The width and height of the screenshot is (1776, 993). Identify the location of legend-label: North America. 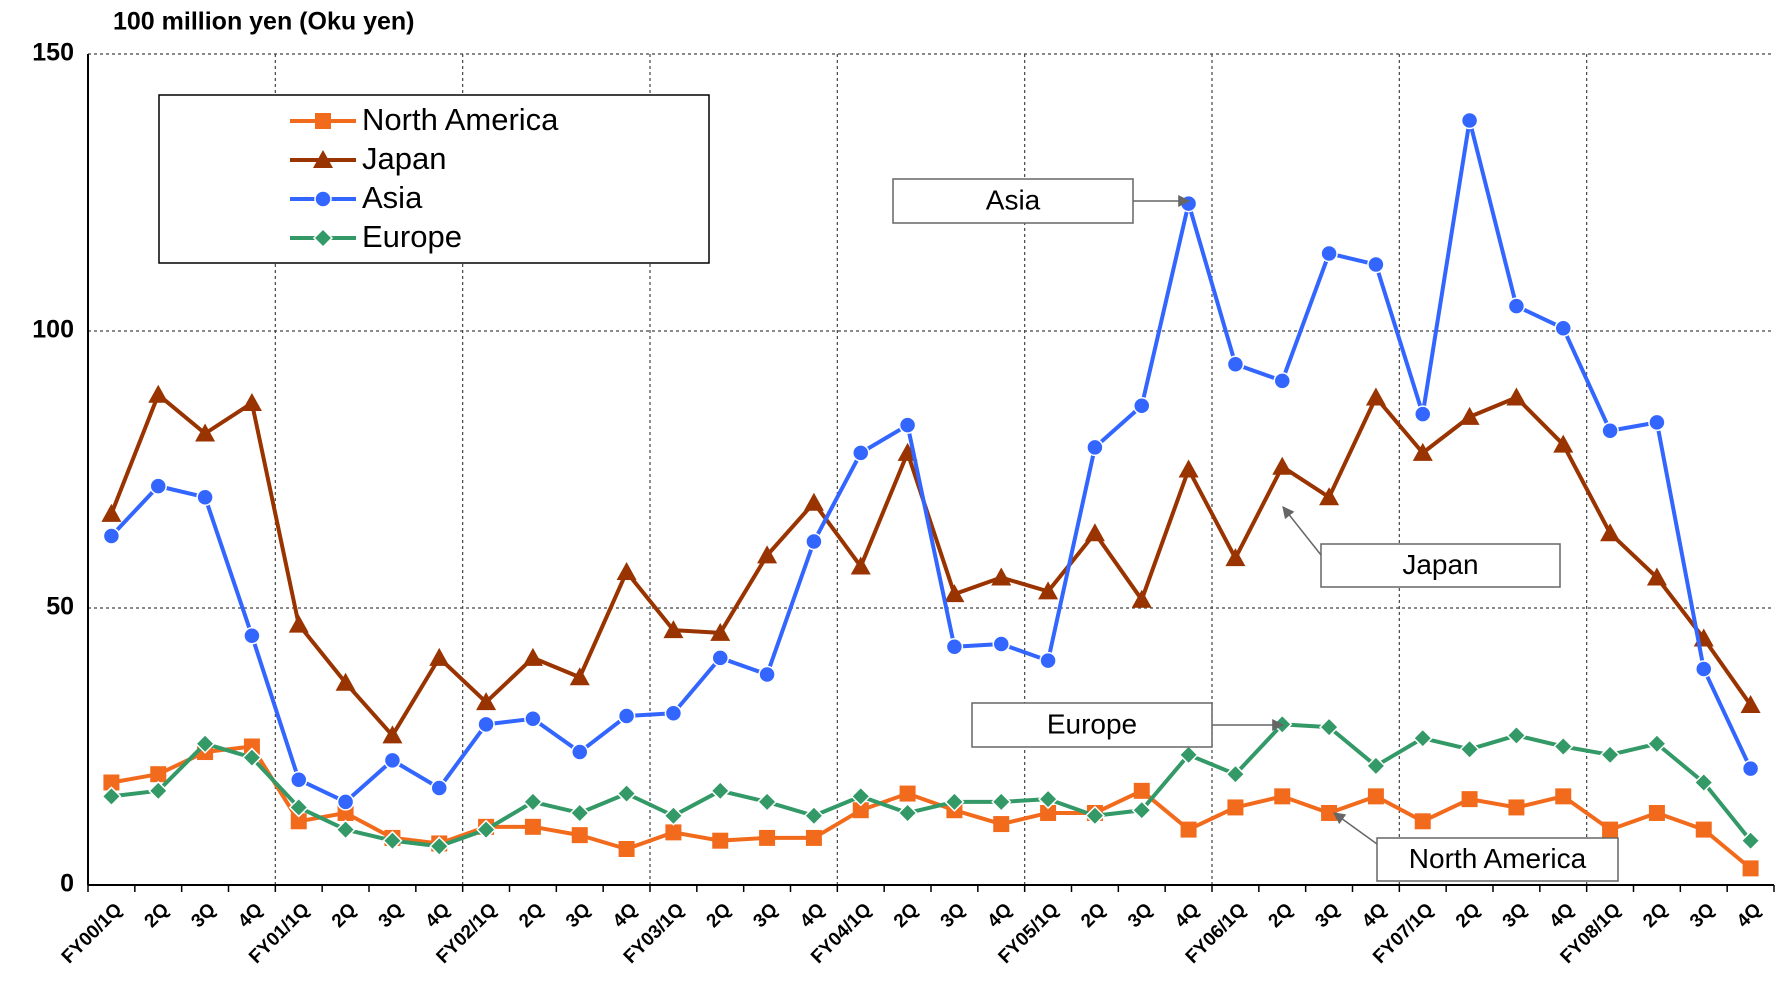
(460, 119).